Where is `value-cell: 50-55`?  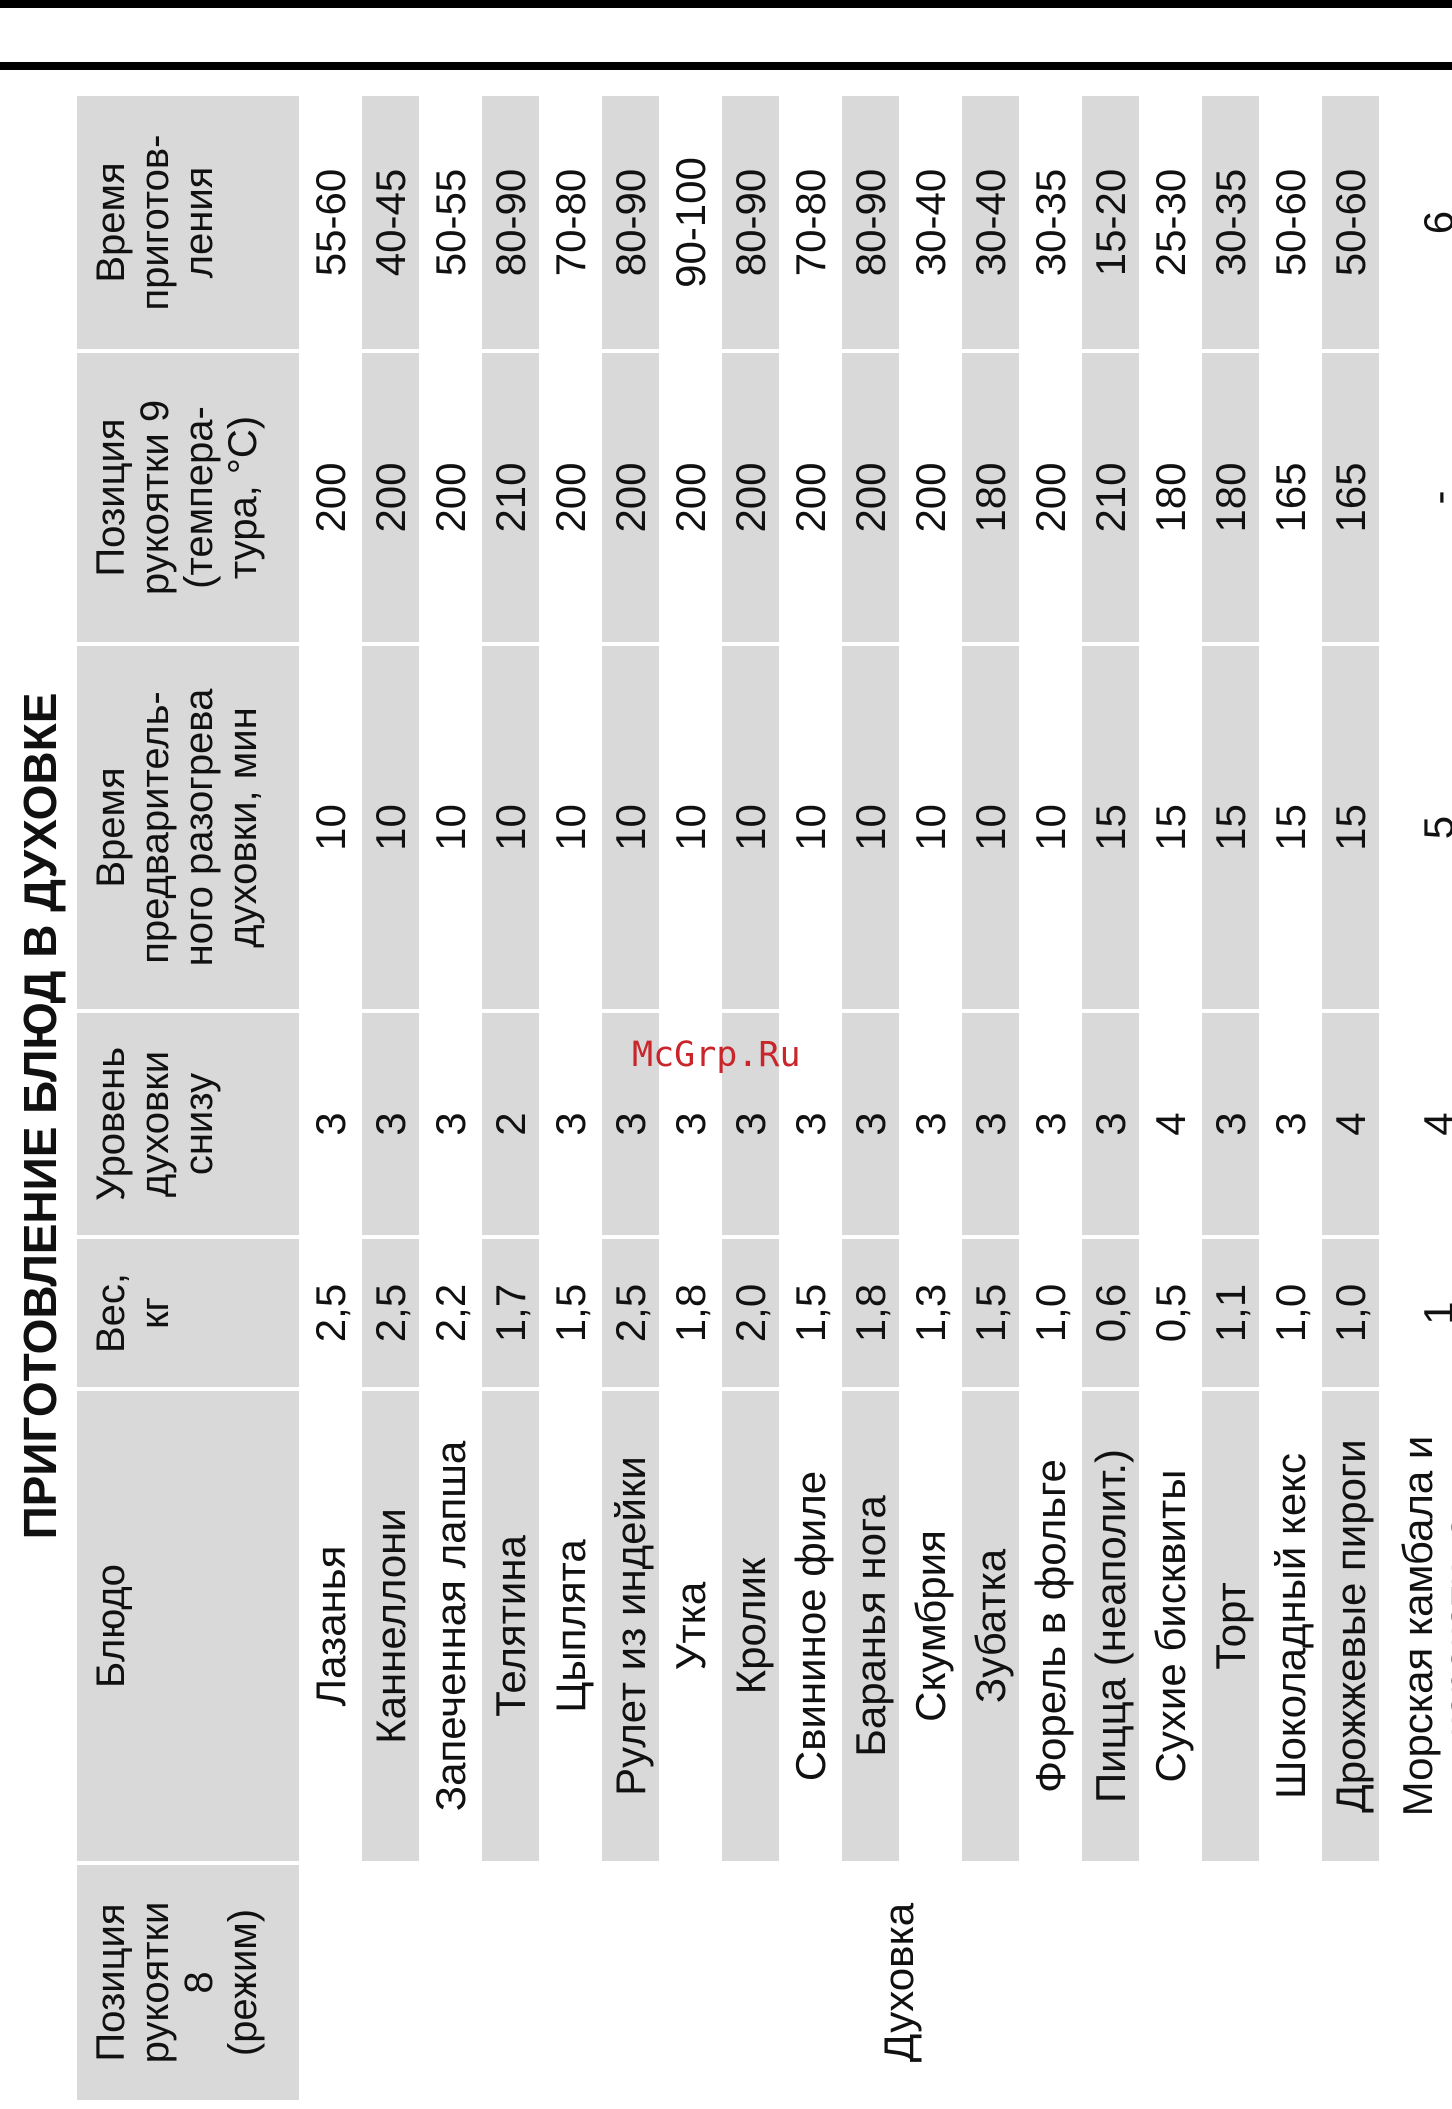
value-cell: 50-55 is located at coordinates (450, 222).